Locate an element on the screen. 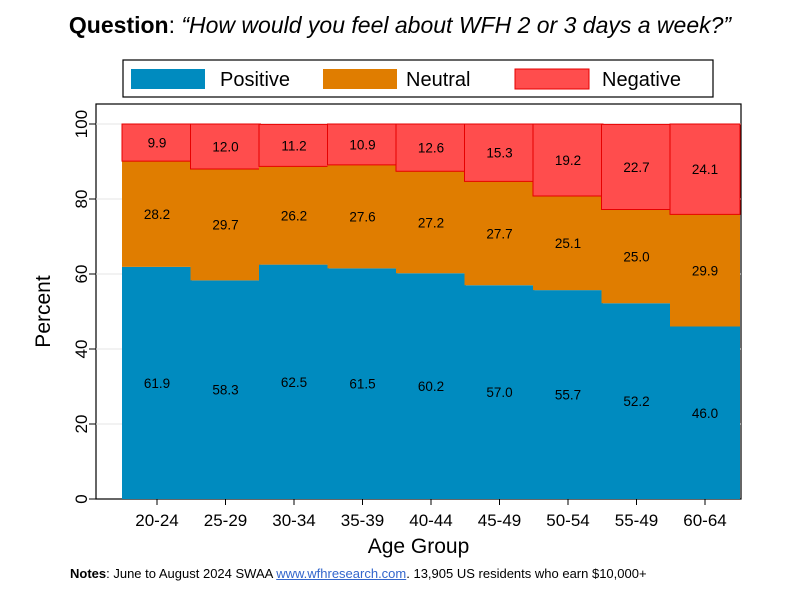 The height and width of the screenshot is (604, 800). data-label-neutral: 27.2 is located at coordinates (431, 222).